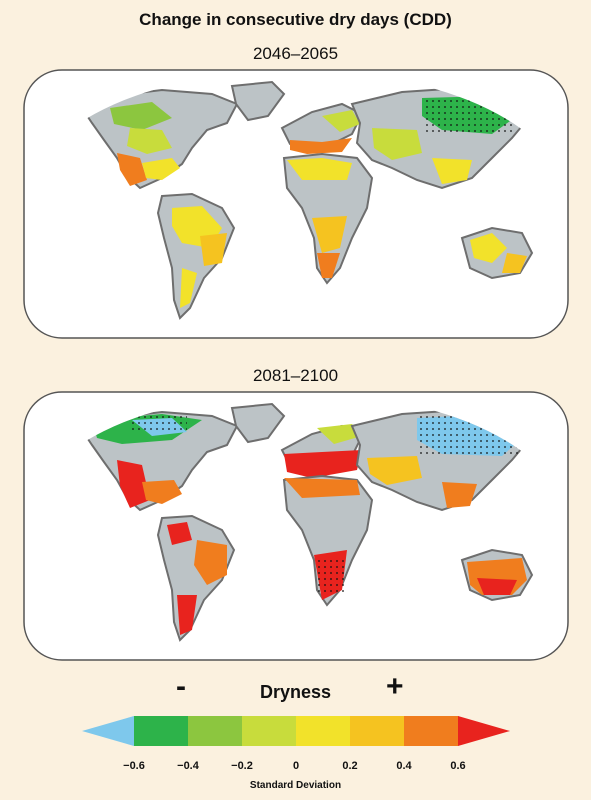  I want to click on colorbar-tick-label: 0.4, so click(404, 766).